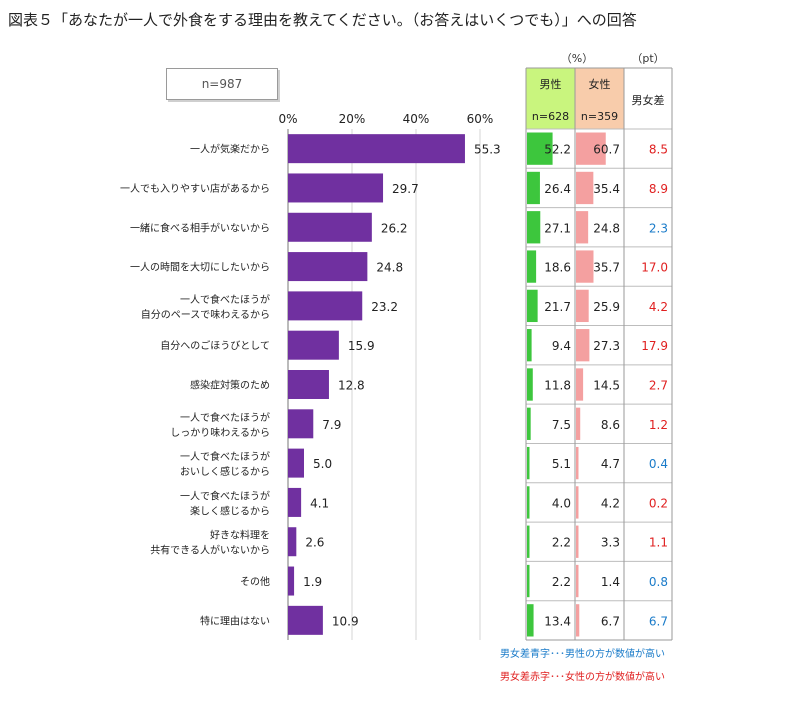 Image resolution: width=810 pixels, height=704 pixels. What do you see at coordinates (487, 150) in the screenshot?
I see `bar-value-label: 55.3` at bounding box center [487, 150].